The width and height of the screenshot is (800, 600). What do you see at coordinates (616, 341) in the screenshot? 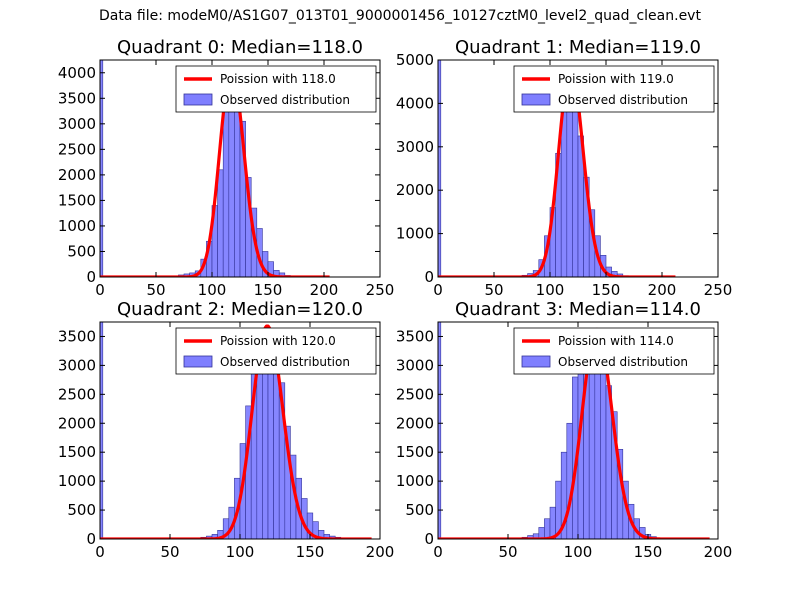
I see `legend-curve-label: Poission with 114.0` at bounding box center [616, 341].